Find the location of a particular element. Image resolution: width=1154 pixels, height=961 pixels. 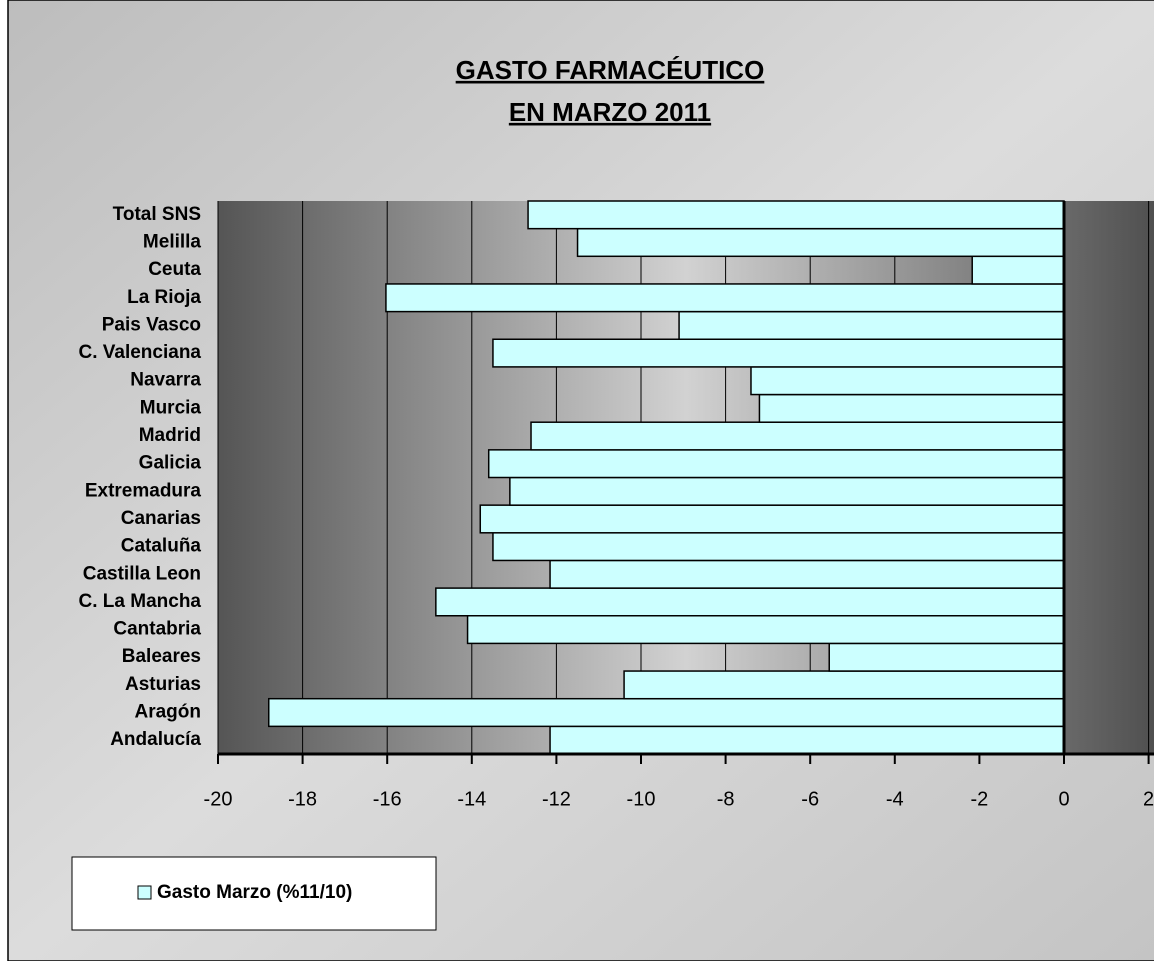

y-tick-label: Navarra is located at coordinates (165, 380).